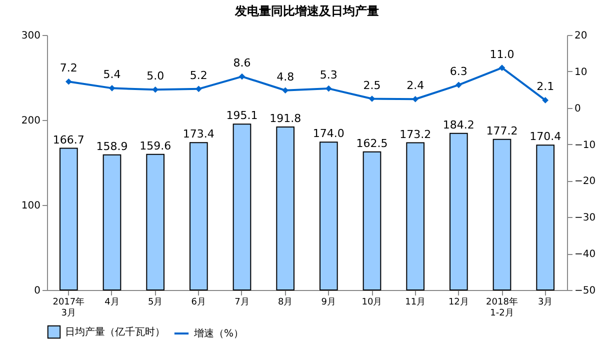 The width and height of the screenshot is (616, 346). What do you see at coordinates (69, 68) in the screenshot?
I see `data-label: 7.2` at bounding box center [69, 68].